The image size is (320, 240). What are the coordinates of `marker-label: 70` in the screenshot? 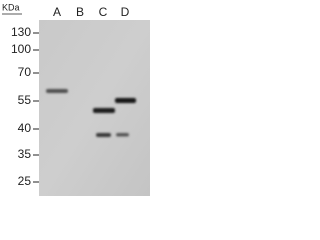 It's located at (25, 72).